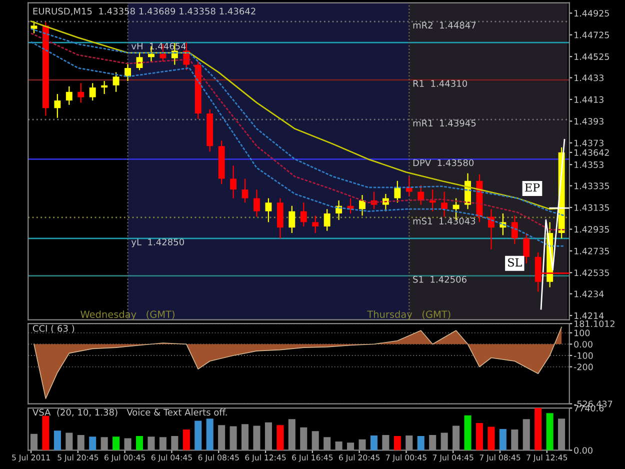 The image size is (625, 469). I want to click on y-tick-label: 1.44725, so click(591, 35).